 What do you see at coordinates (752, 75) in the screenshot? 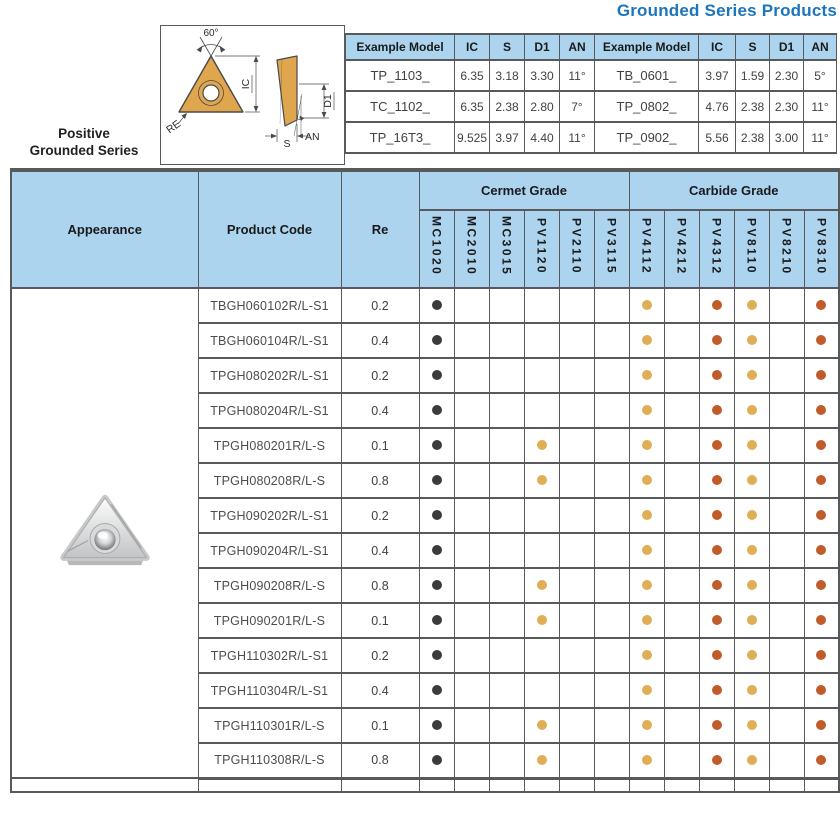
I see `example-cell: 1.59` at bounding box center [752, 75].